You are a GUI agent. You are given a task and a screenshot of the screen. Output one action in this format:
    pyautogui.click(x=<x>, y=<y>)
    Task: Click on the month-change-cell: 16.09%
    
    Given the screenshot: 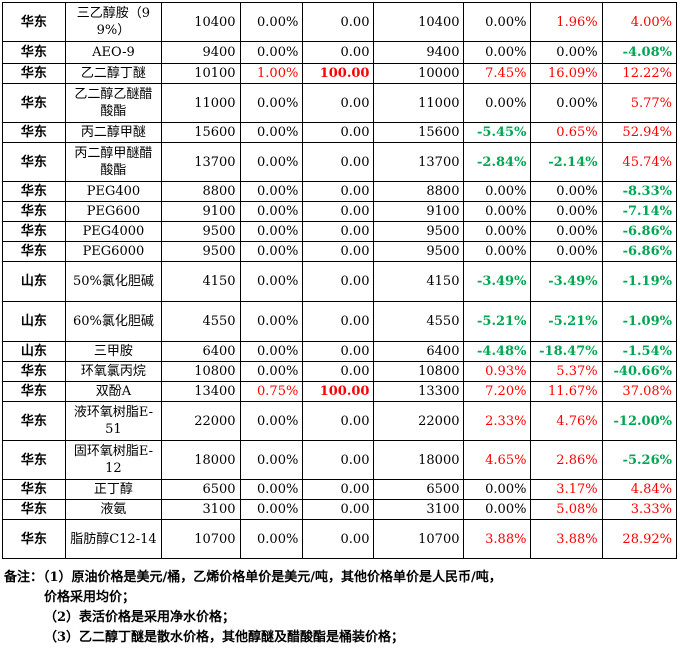 What is the action you would take?
    pyautogui.click(x=566, y=73)
    